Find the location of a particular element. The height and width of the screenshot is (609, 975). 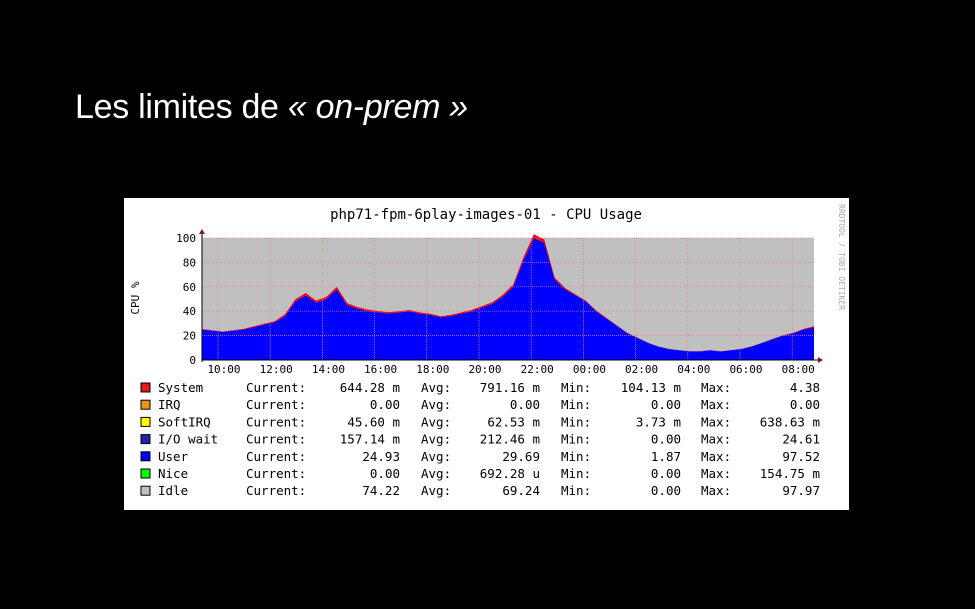

legend-avg-value: 212.46 m is located at coordinates (510, 439).